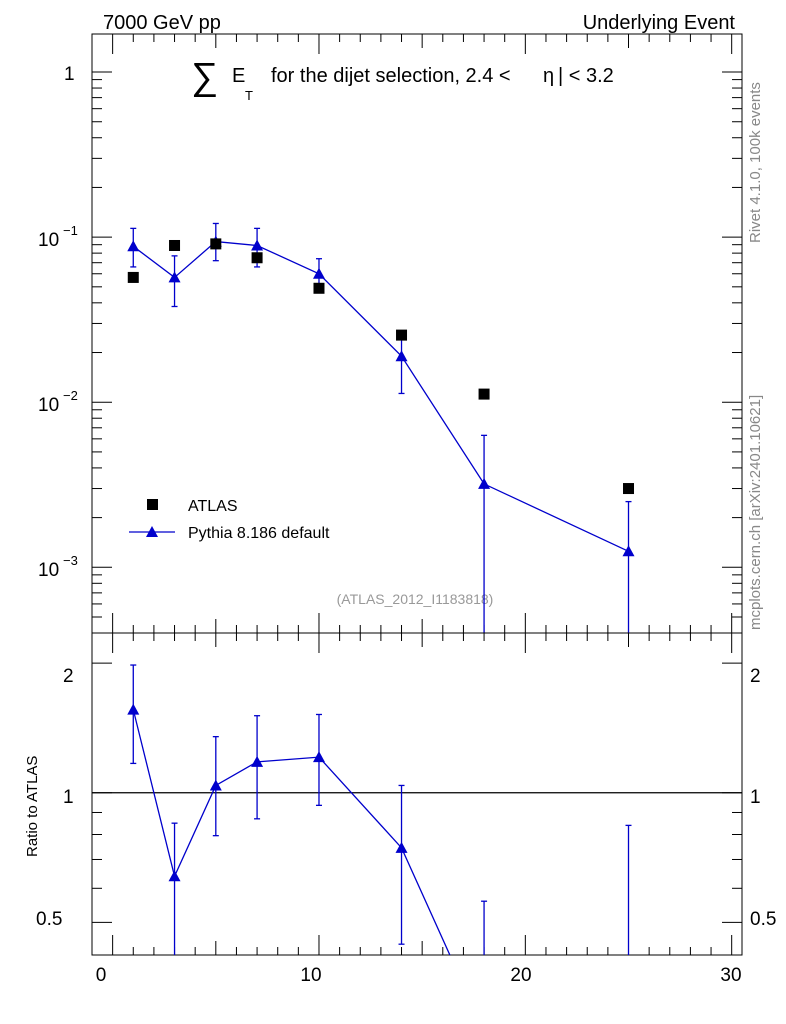 This screenshot has width=786, height=1024. I want to click on x-tick-20: 20, so click(520, 975).